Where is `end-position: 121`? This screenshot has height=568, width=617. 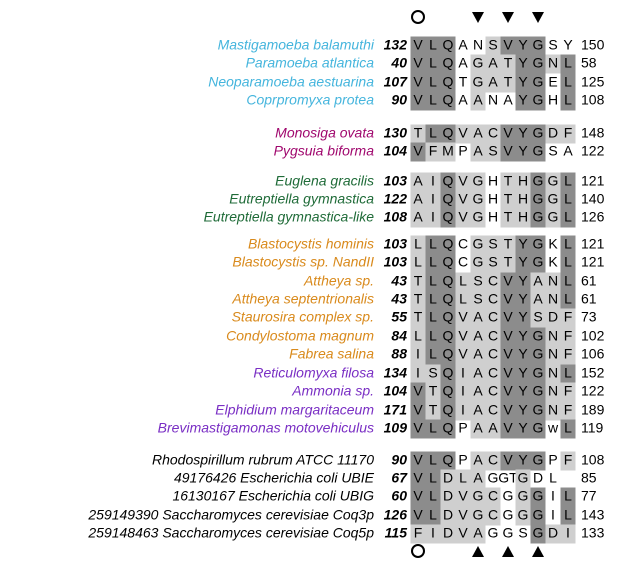 end-position: 121 is located at coordinates (593, 262).